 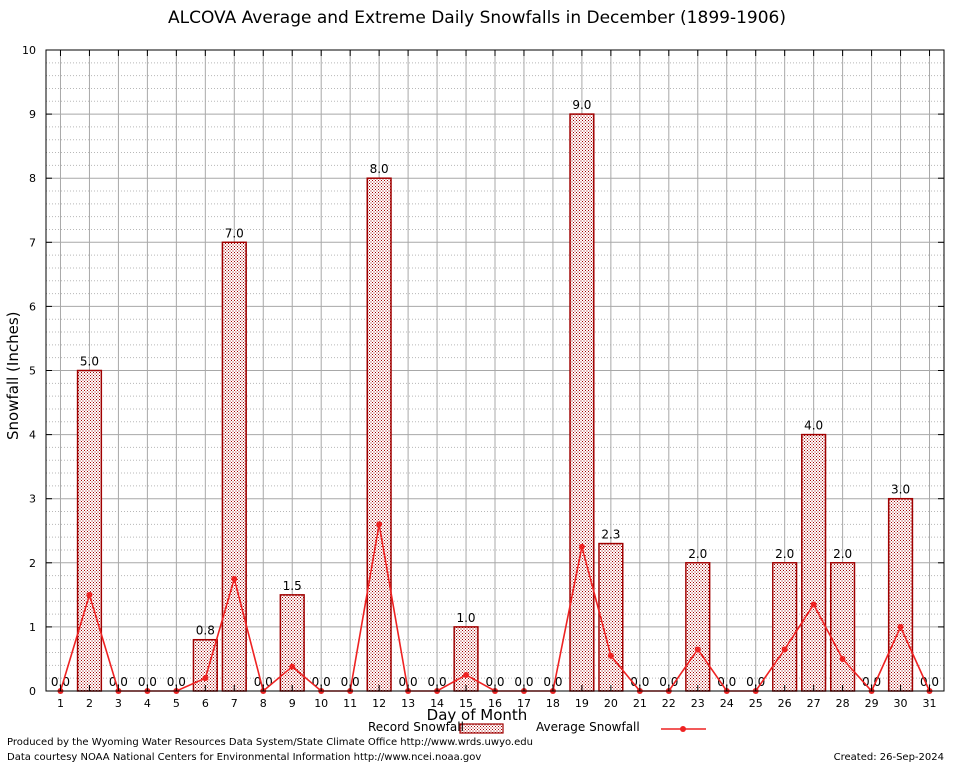 I want to click on bar-value-label: 2.3, so click(x=610, y=535).